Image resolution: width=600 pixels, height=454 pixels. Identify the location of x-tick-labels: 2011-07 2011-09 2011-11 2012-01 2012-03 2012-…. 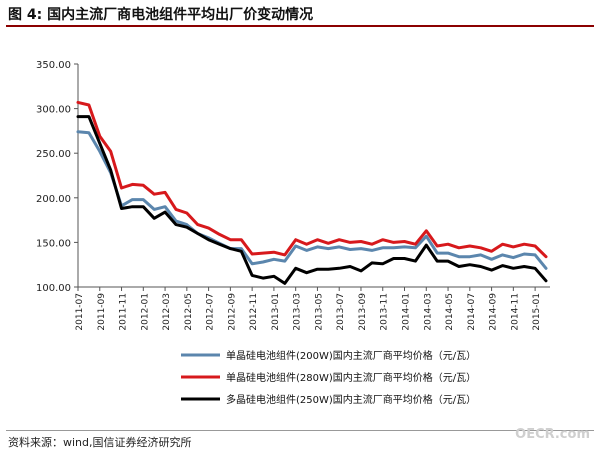
(308, 309).